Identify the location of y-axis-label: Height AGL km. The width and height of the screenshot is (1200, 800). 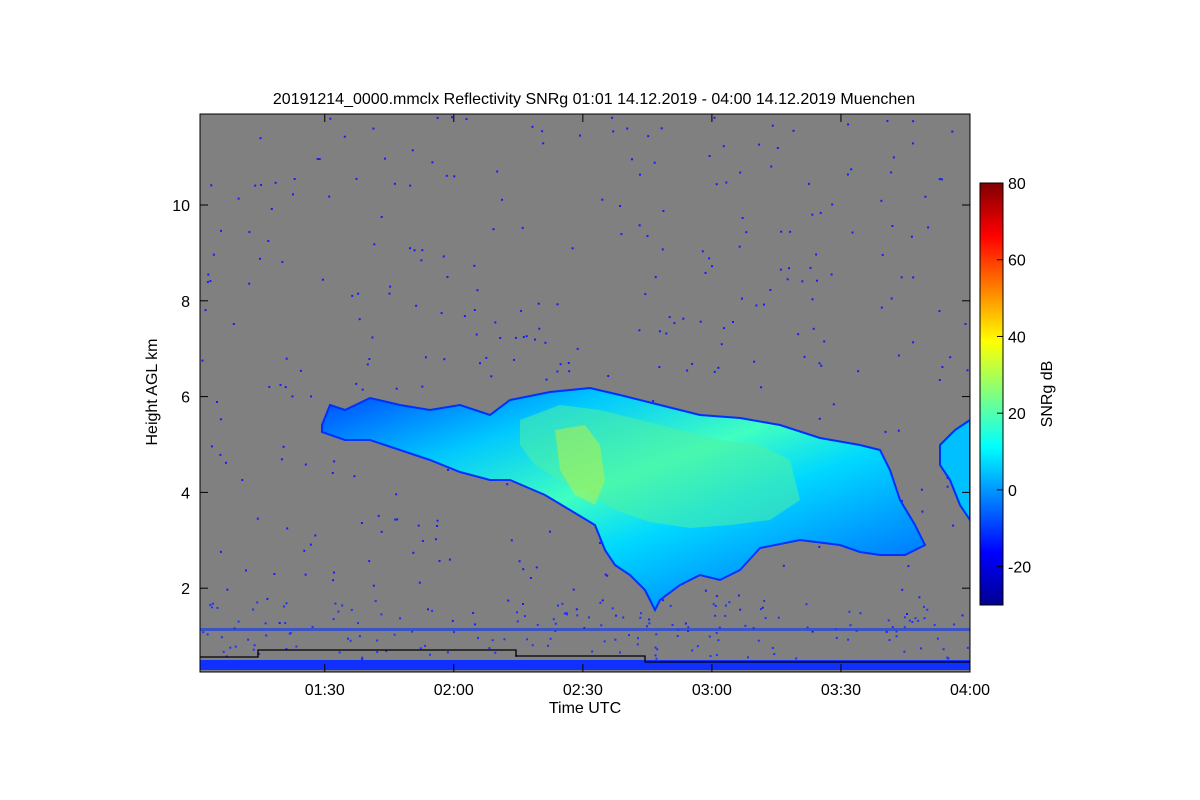
(152, 391).